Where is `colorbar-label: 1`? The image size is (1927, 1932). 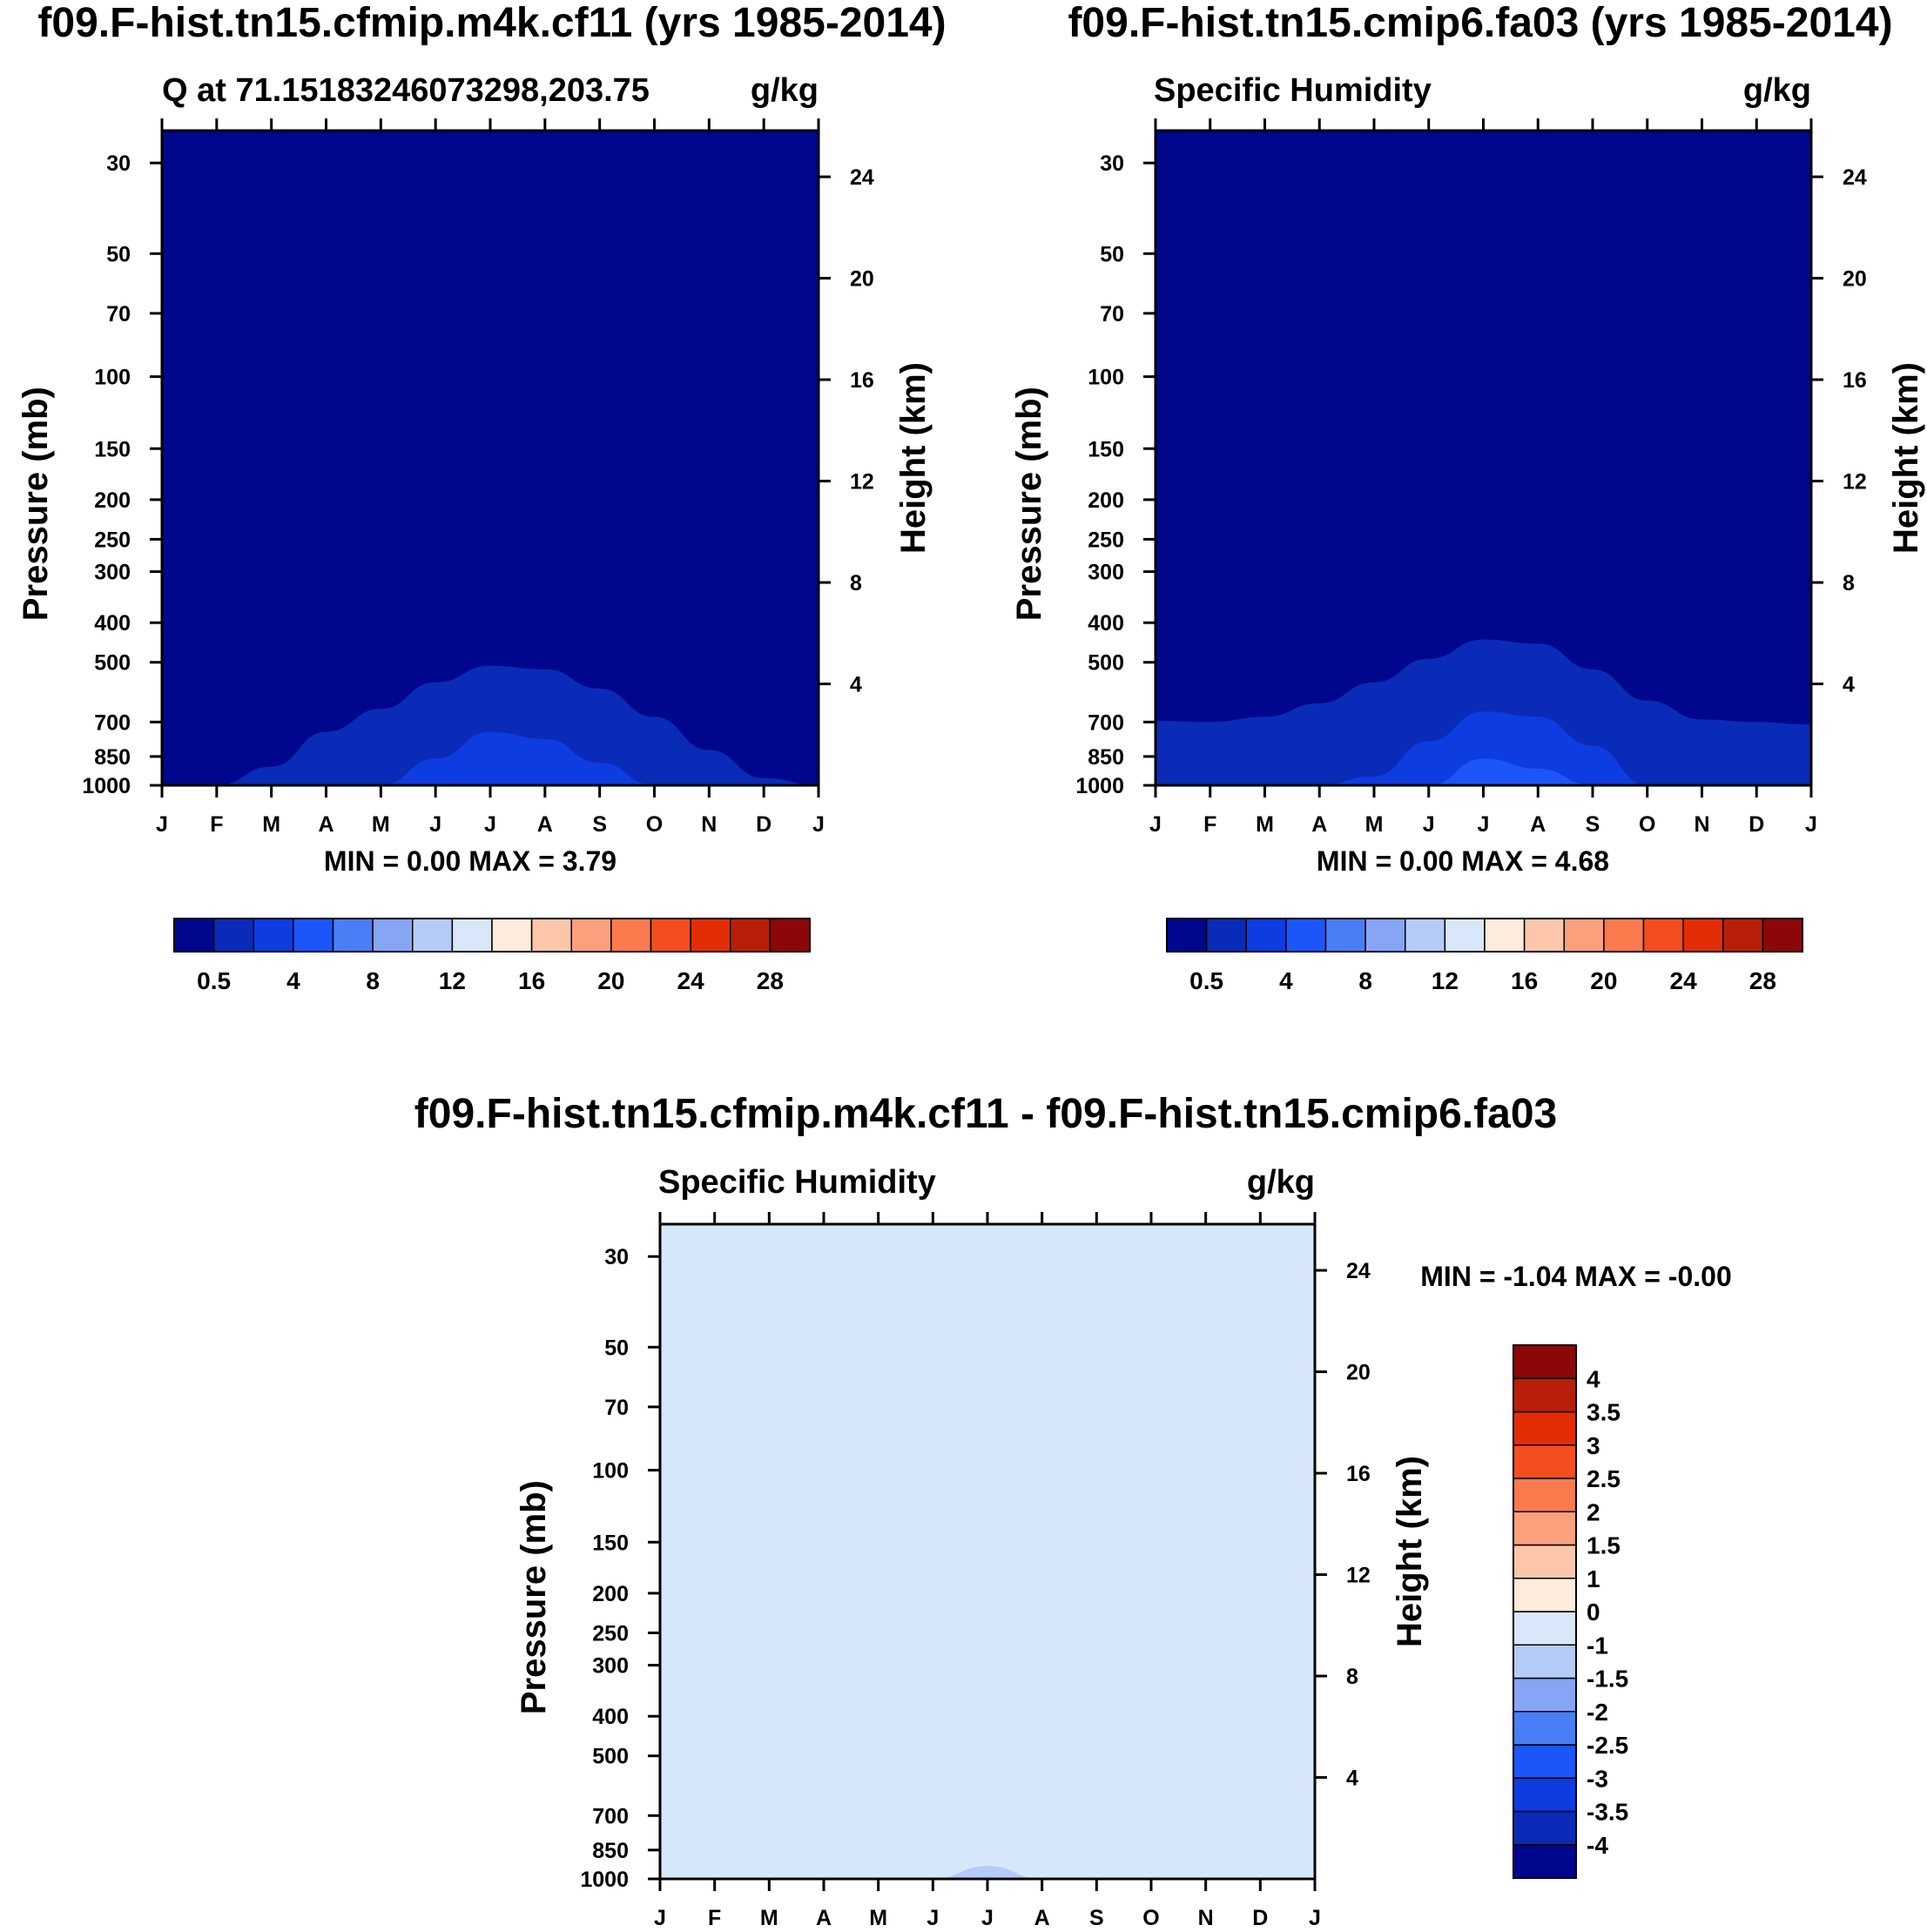 colorbar-label: 1 is located at coordinates (1593, 1578).